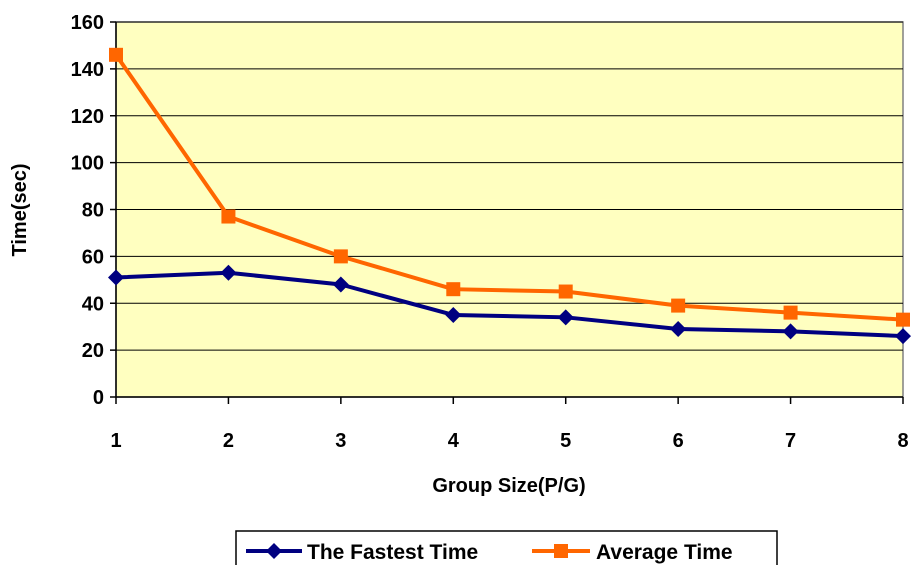  What do you see at coordinates (87, 23) in the screenshot?
I see `y-tick-label: 160` at bounding box center [87, 23].